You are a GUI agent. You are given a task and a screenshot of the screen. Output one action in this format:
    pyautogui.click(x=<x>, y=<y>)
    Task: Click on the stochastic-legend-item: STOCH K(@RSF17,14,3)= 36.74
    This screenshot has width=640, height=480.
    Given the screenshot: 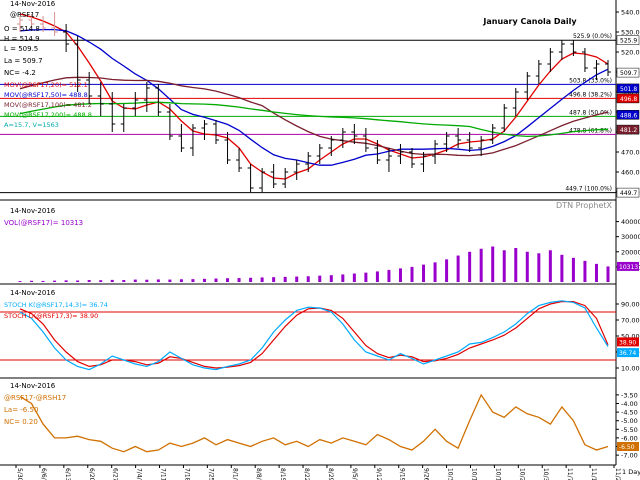 What is the action you would take?
    pyautogui.click(x=56, y=305)
    